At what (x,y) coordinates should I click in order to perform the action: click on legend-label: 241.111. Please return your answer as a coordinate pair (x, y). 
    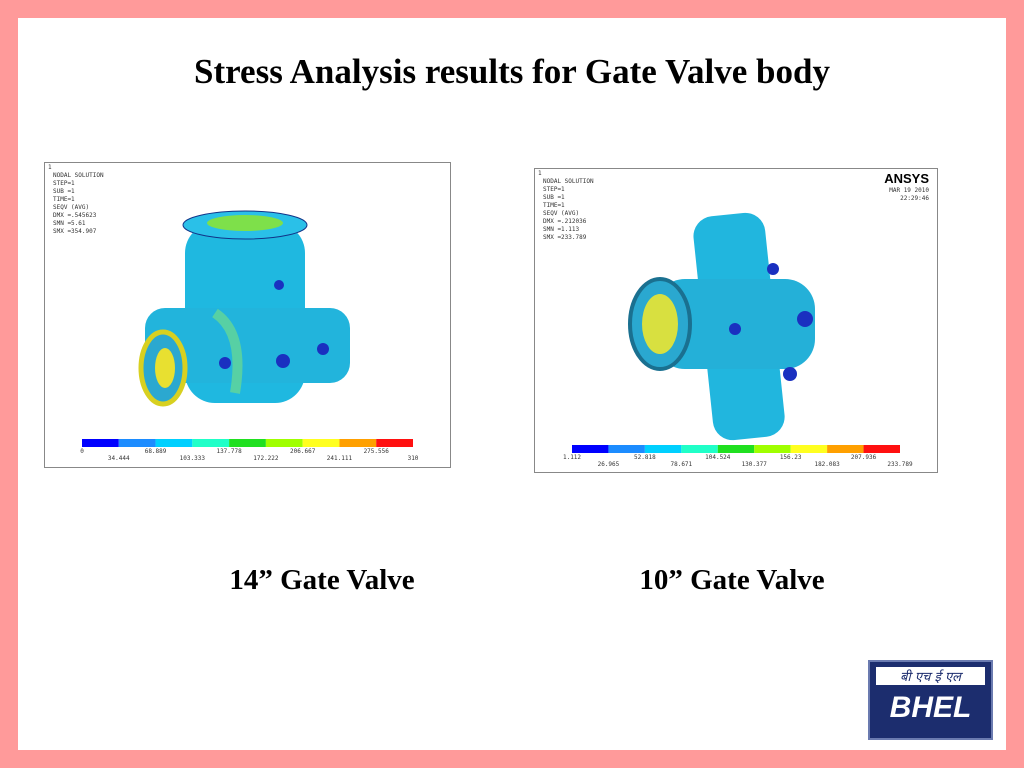
    Looking at the image, I should click on (340, 458).